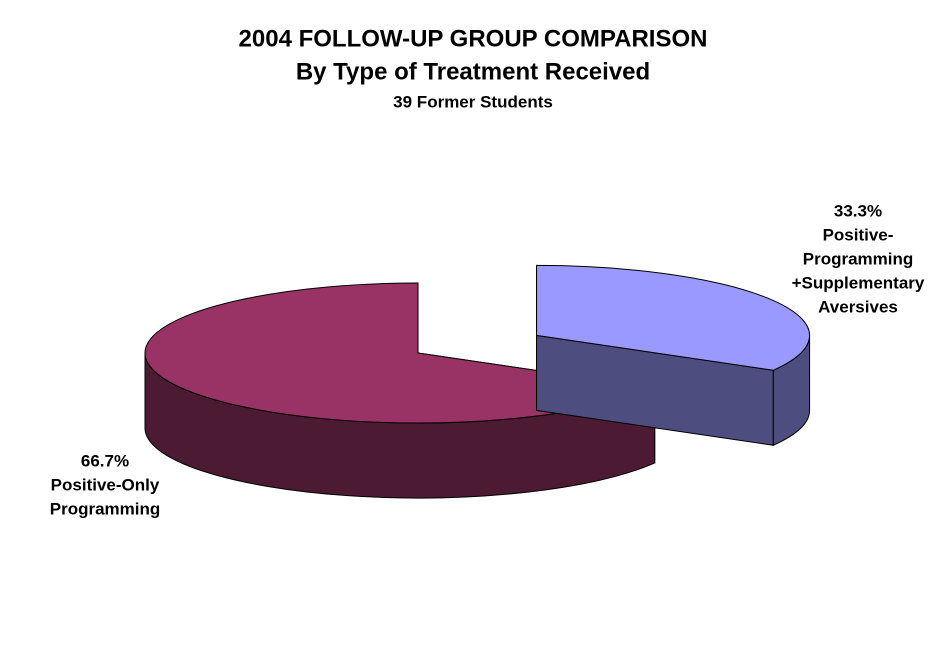 The image size is (947, 648). Describe the element at coordinates (105, 460) in the screenshot. I see `value-label: 66.7%` at that location.